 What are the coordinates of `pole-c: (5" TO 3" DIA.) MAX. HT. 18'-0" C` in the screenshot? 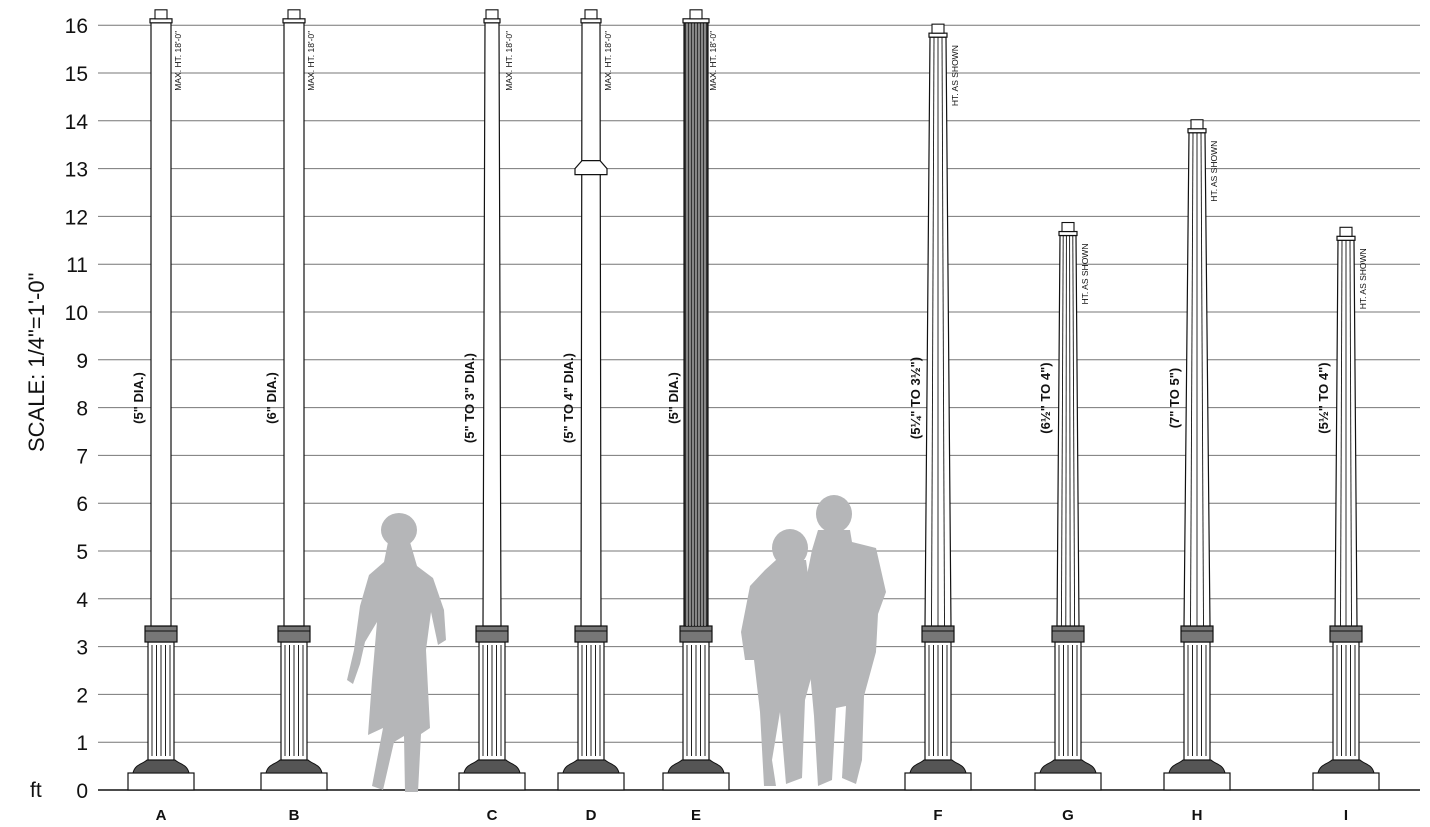 It's located at (492, 416).